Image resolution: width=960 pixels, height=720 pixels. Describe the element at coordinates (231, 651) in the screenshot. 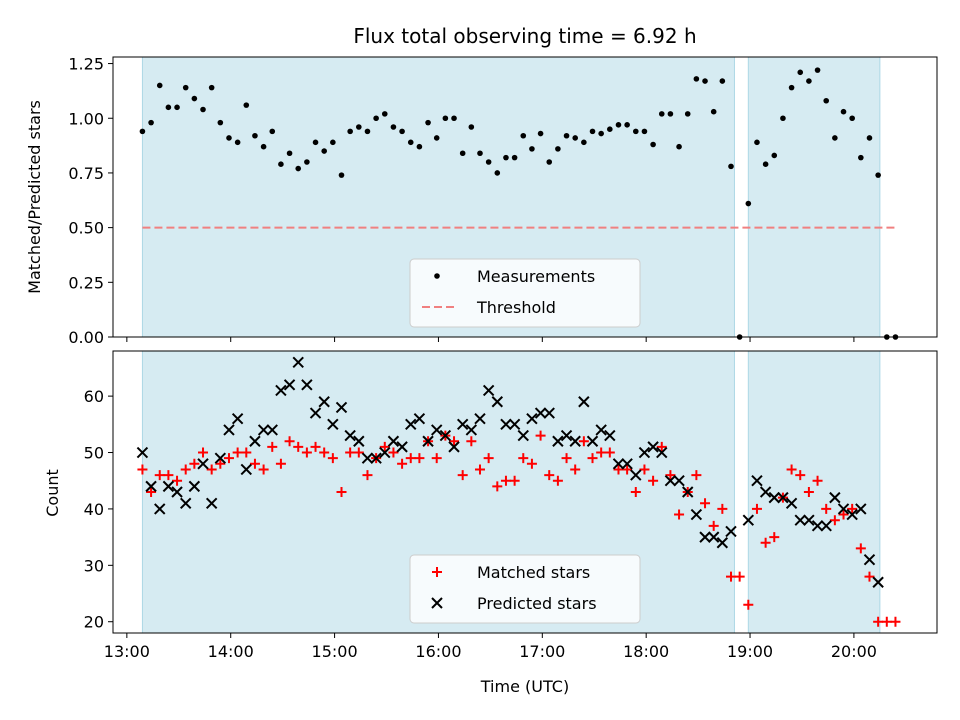

I see `x-tick-label-1: 14:00` at that location.